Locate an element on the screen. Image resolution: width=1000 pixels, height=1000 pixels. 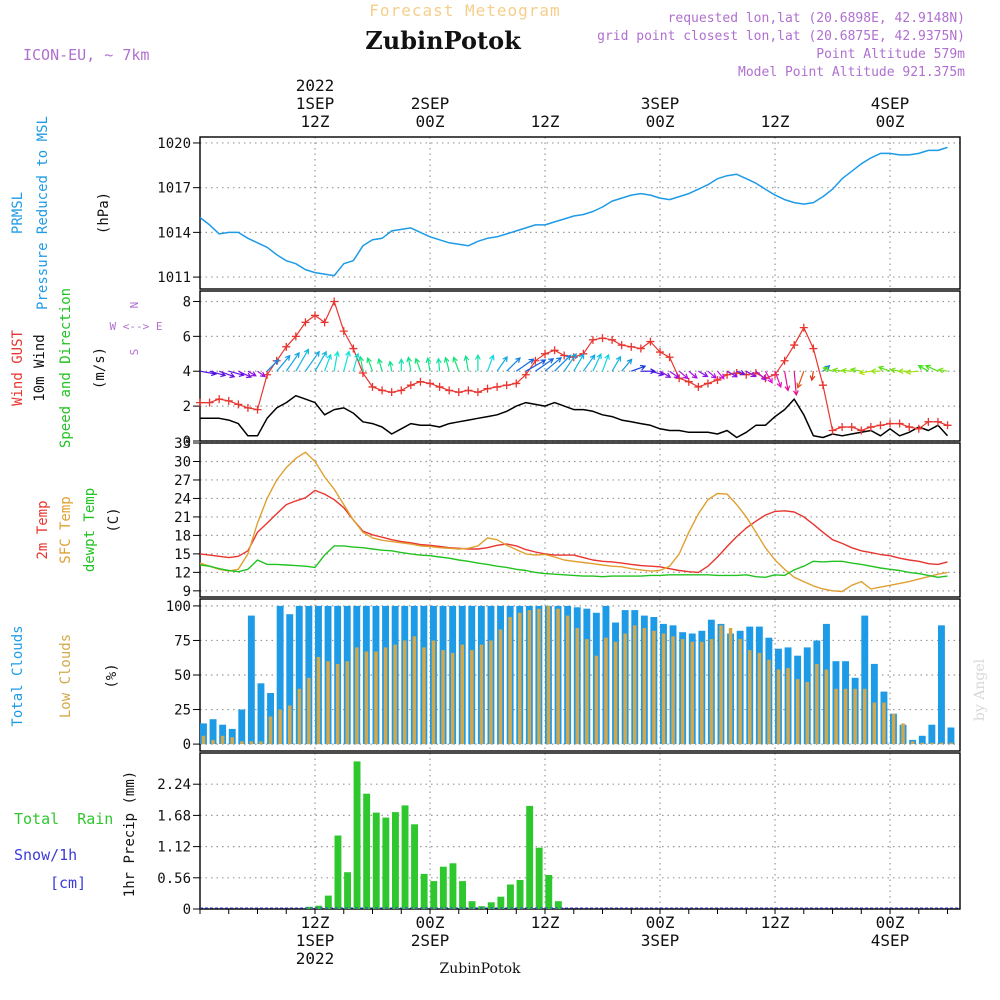
y-tick-label: 30 is located at coordinates (182, 462).